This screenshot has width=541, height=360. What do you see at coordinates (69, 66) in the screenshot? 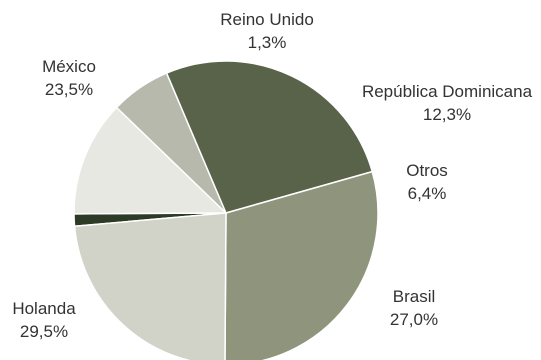
I see `label-mexico-name: México` at bounding box center [69, 66].